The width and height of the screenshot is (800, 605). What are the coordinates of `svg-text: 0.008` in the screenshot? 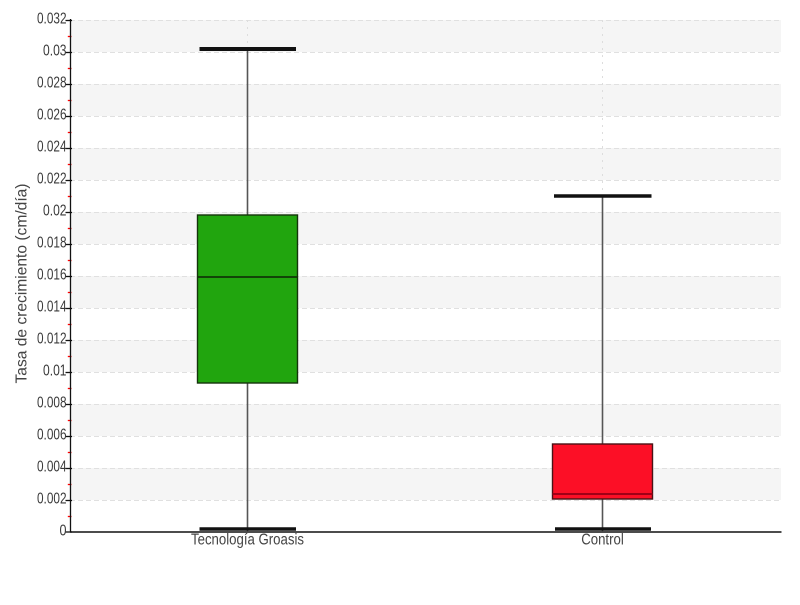 It's located at (52, 403).